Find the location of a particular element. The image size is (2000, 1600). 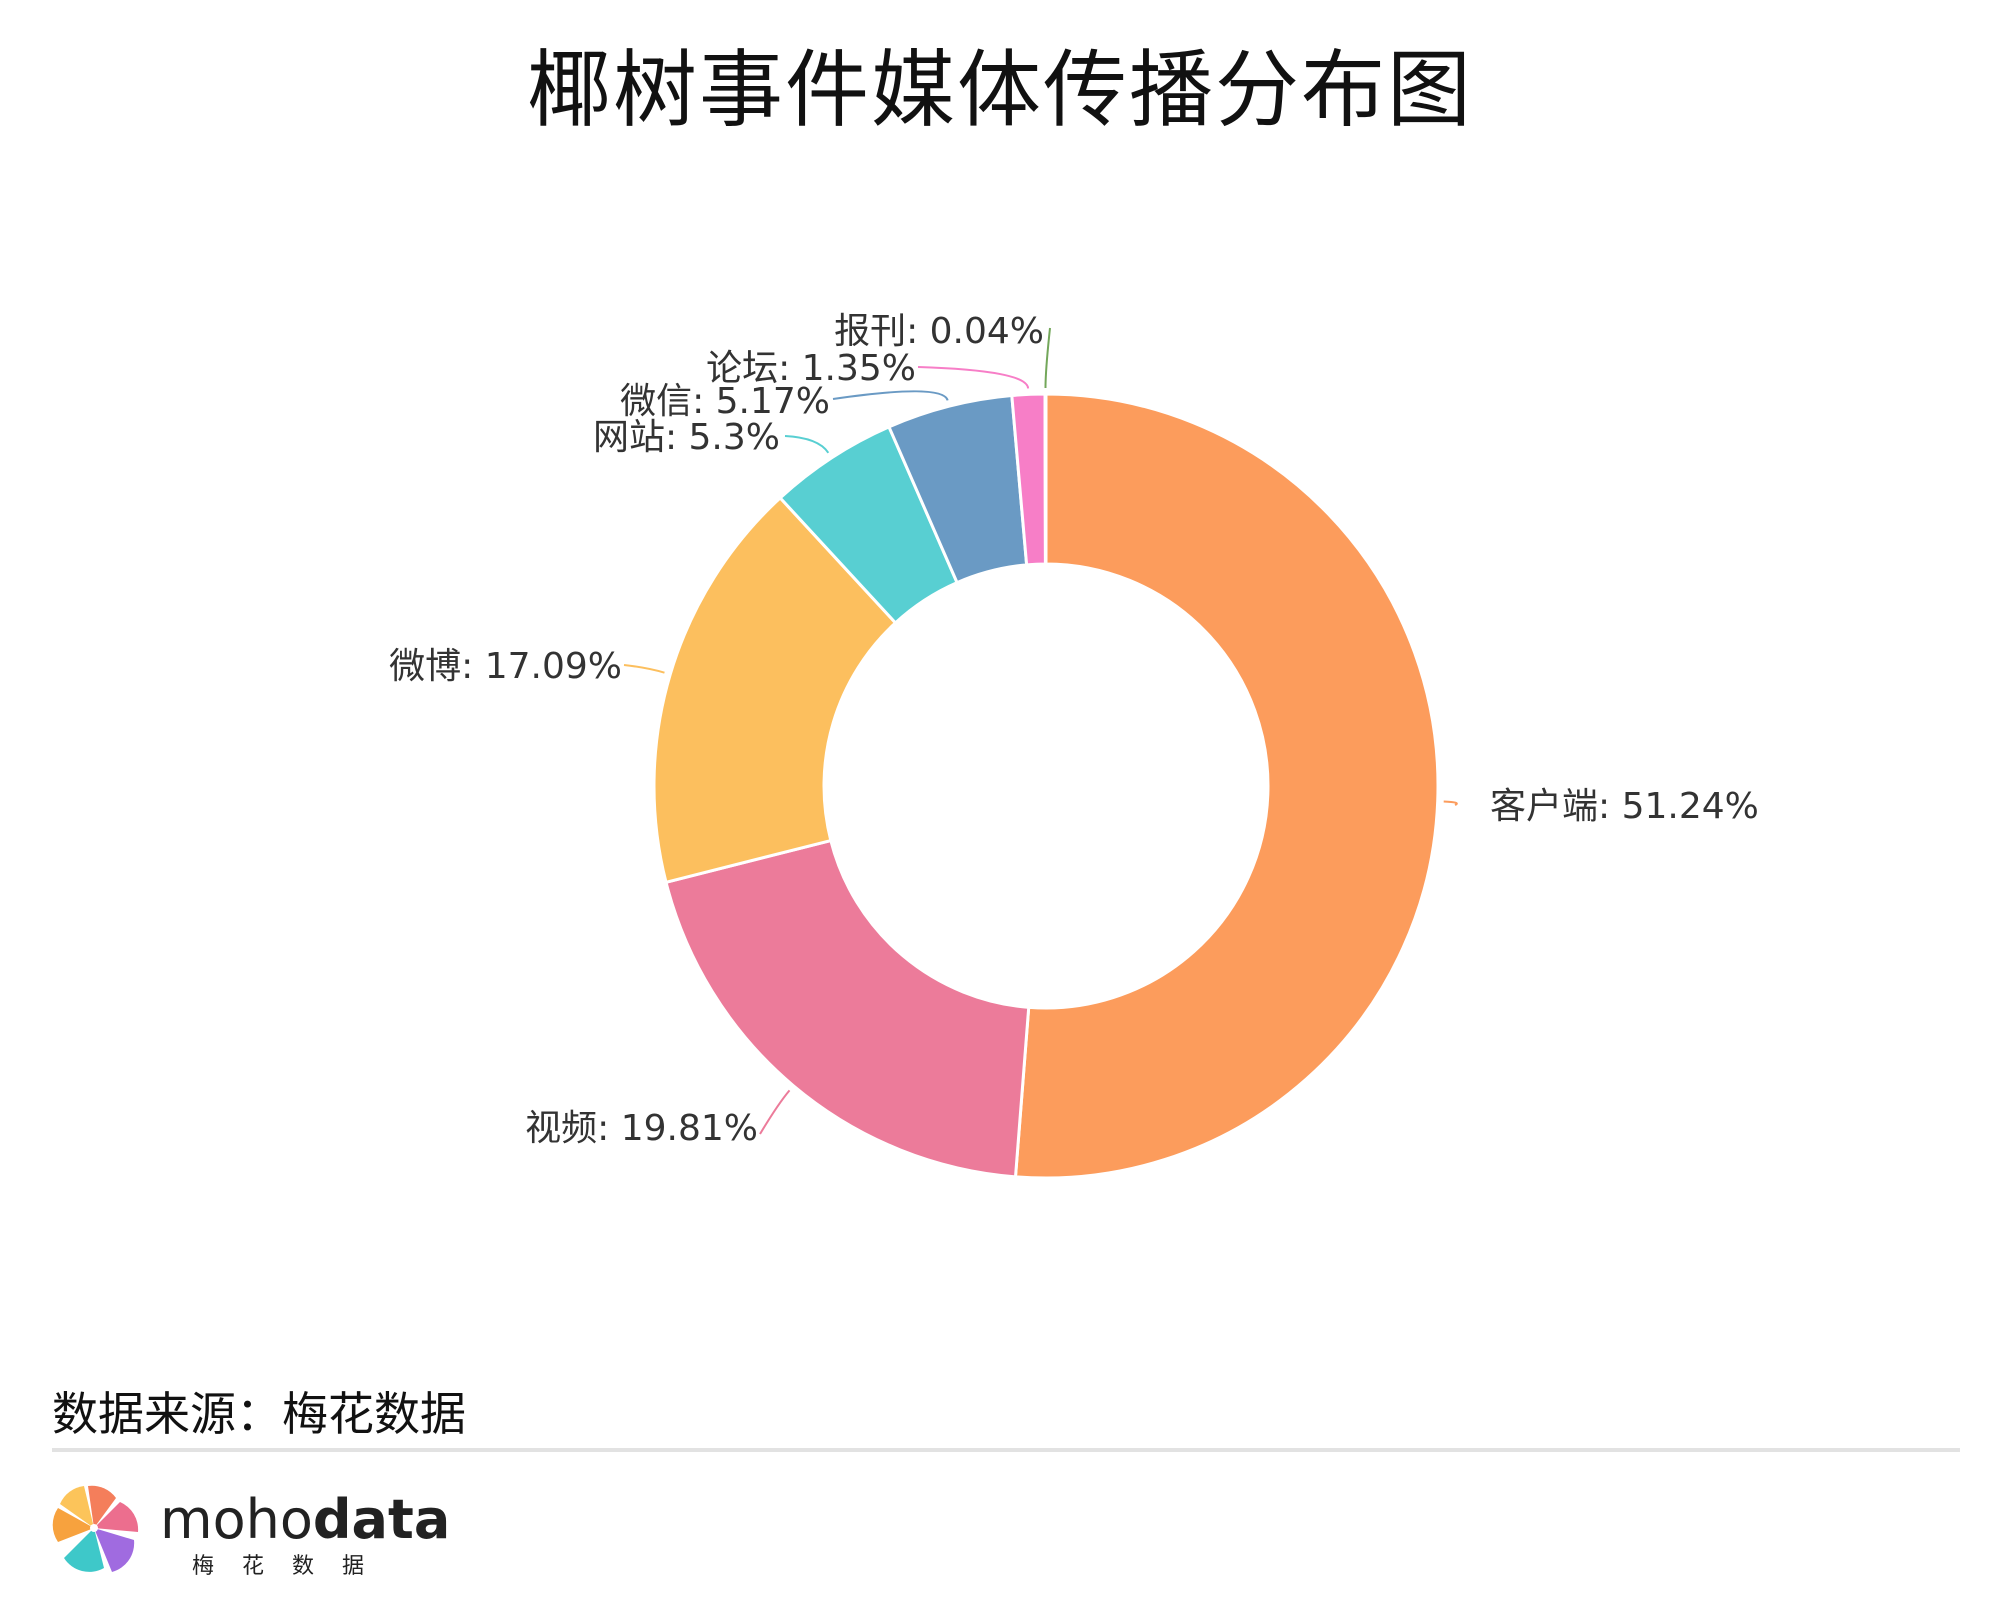

brand-suffix: data is located at coordinates (381, 1519).